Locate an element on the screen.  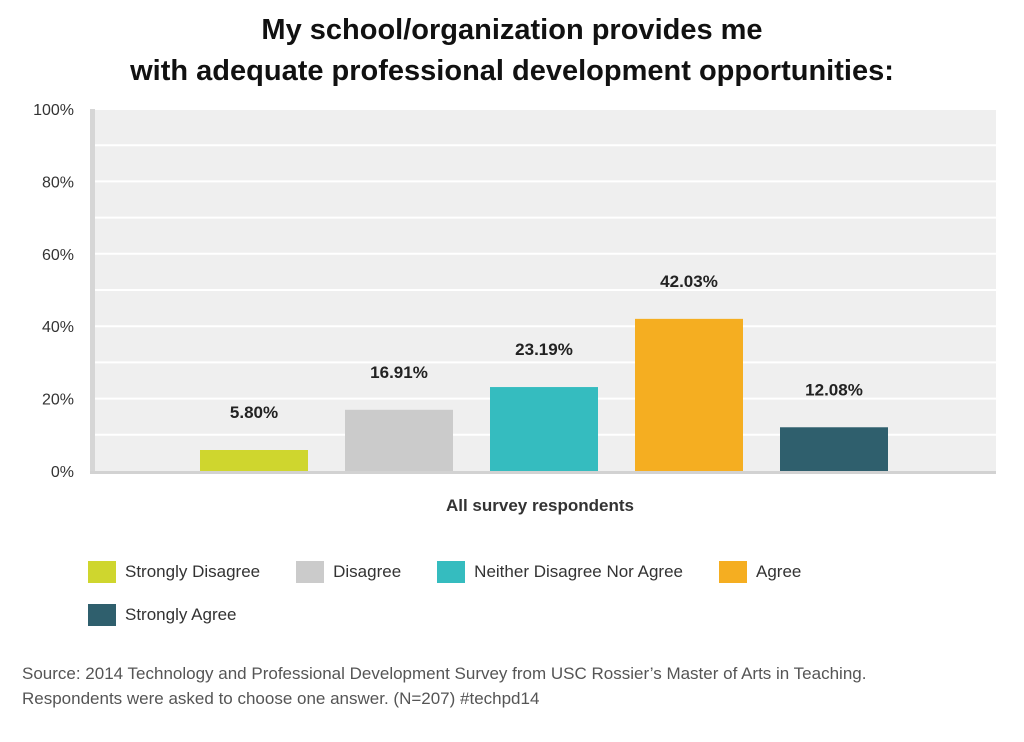
legend-swatch-strongly-disagree is located at coordinates (102, 572).